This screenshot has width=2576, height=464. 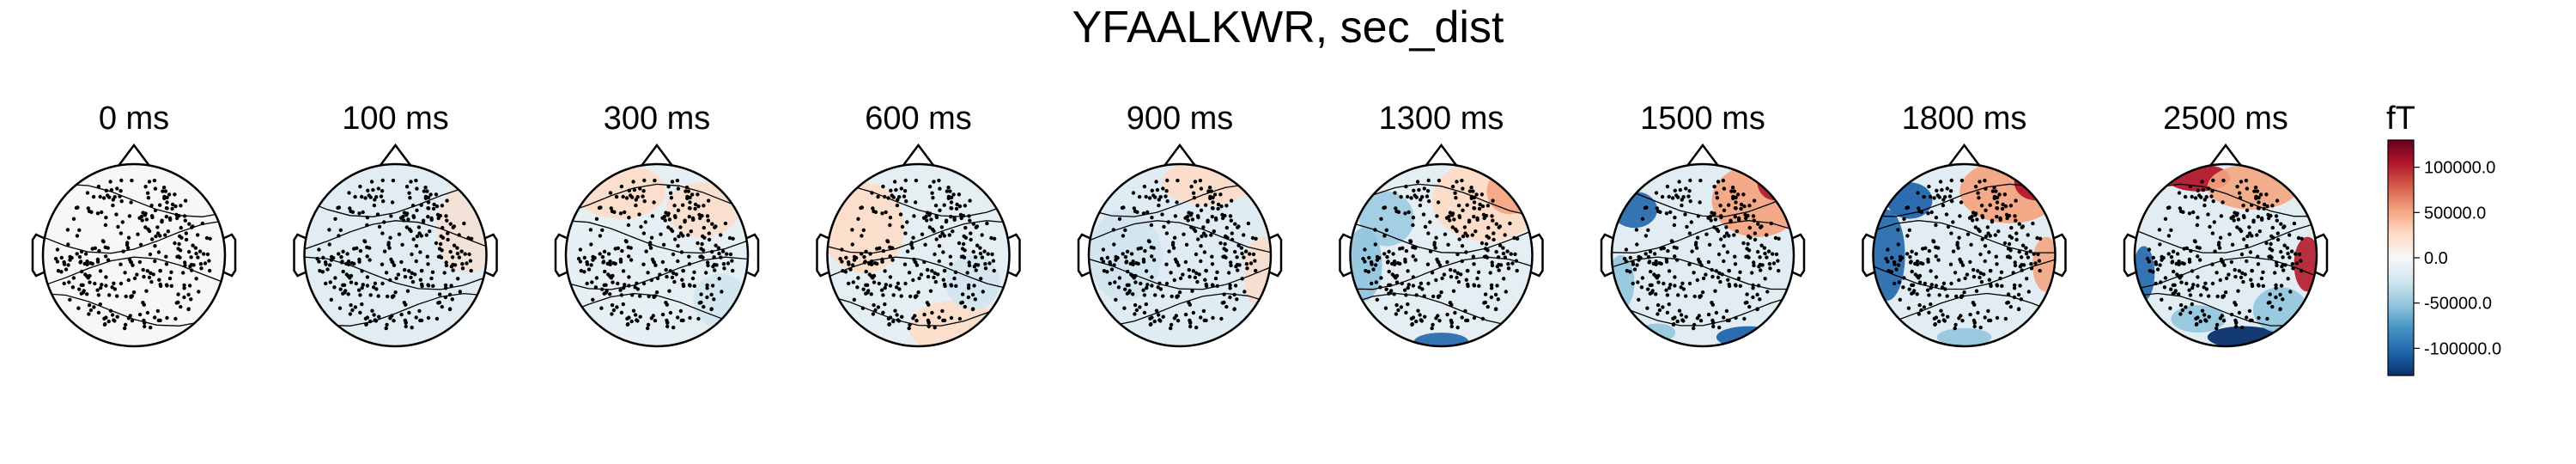 What do you see at coordinates (823, 255) in the screenshot?
I see `left-ear-outline` at bounding box center [823, 255].